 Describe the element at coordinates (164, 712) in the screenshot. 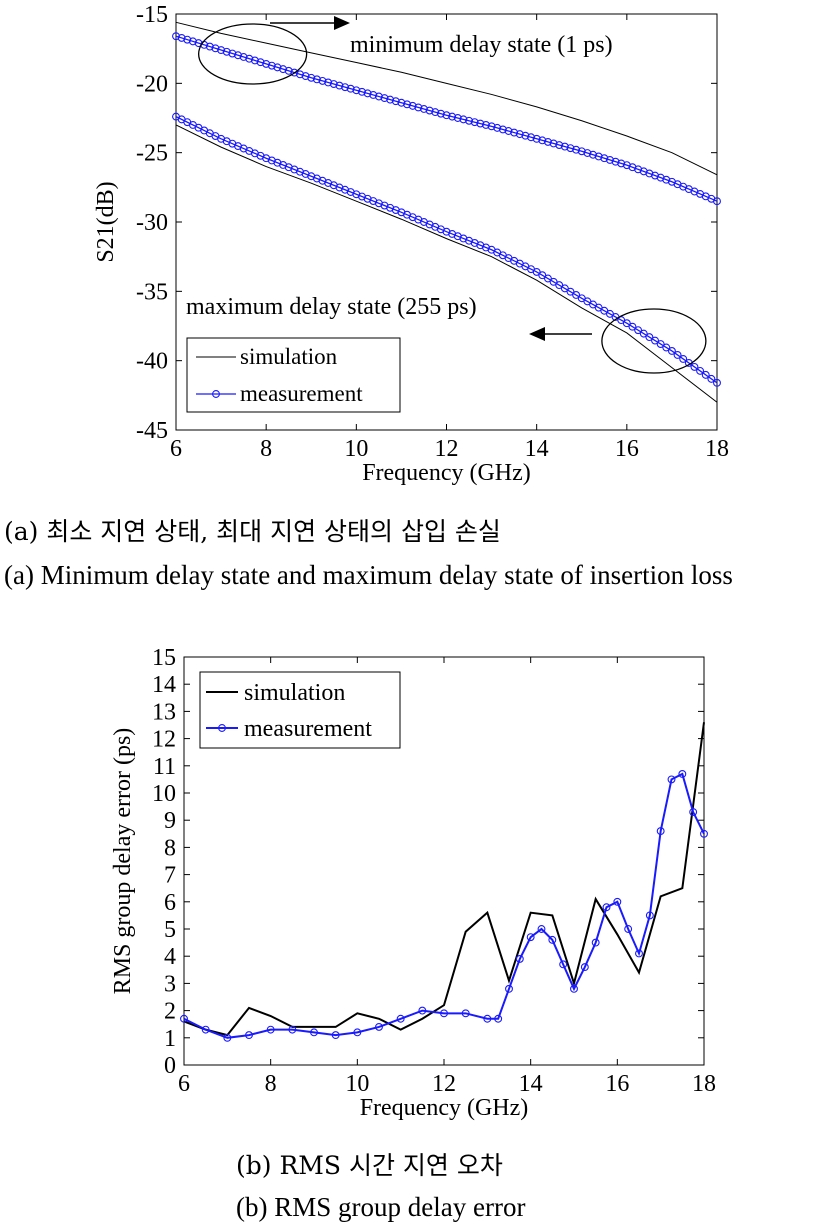

I see `y-tick-label: 13` at that location.